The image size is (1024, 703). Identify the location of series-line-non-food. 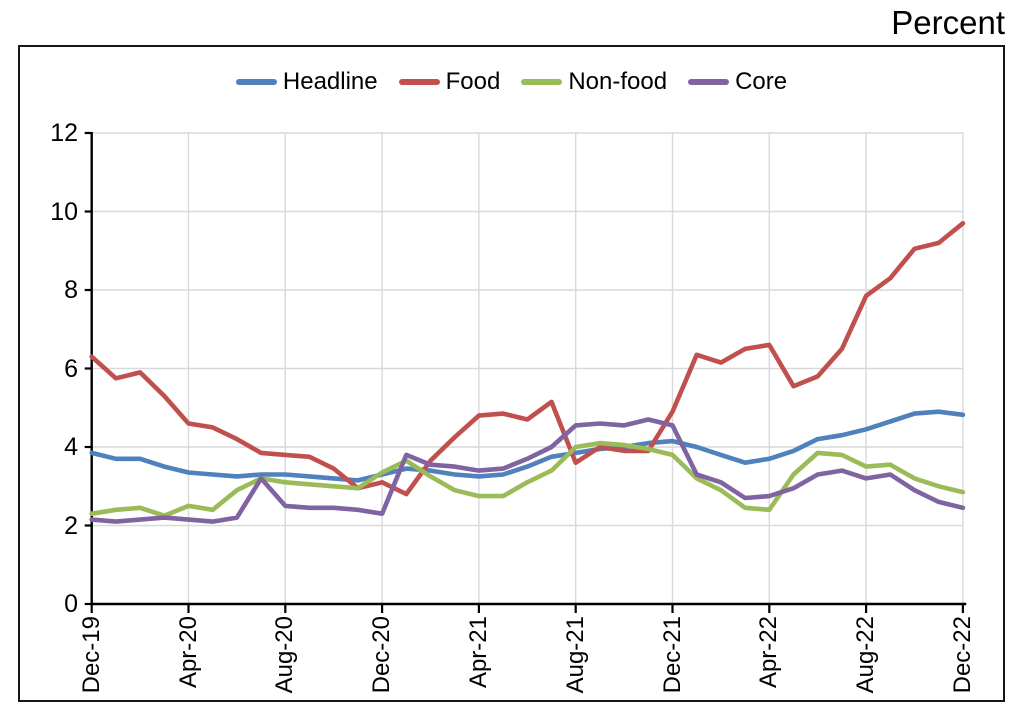
(527, 479).